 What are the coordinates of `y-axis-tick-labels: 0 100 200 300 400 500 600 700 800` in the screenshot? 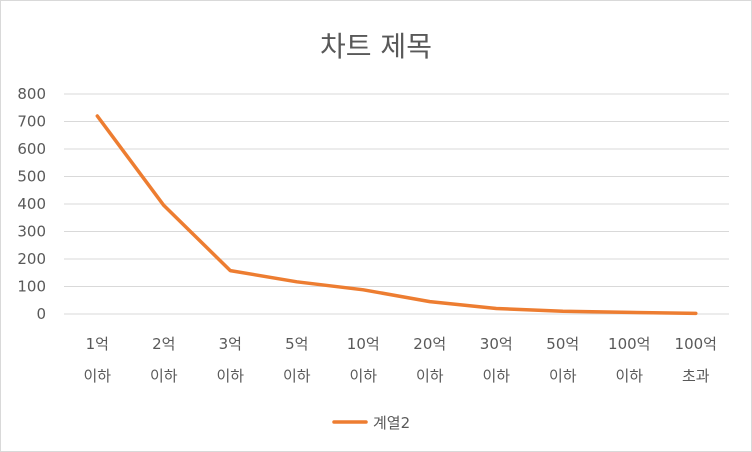 It's located at (31, 204).